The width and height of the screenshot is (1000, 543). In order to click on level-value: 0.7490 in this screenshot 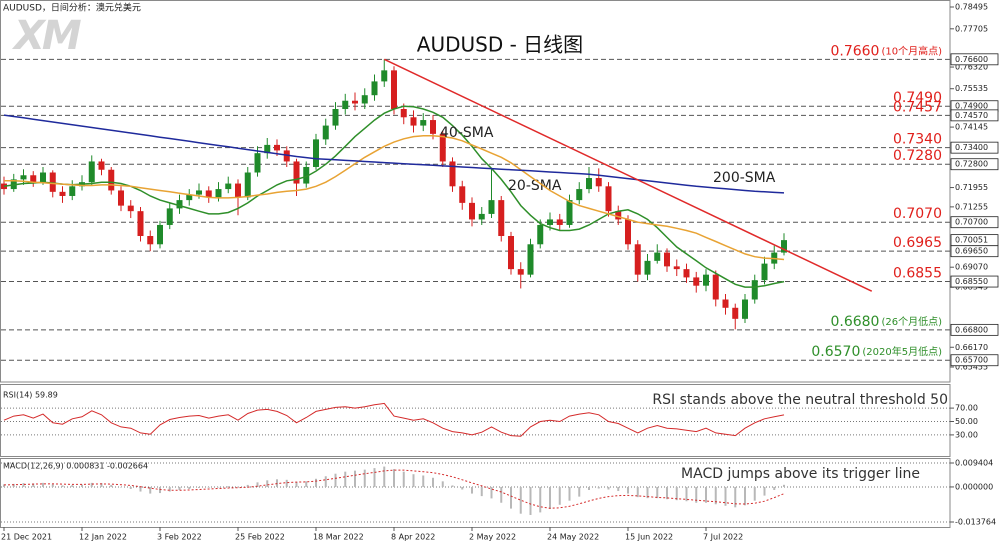, I will do `click(917, 98)`.